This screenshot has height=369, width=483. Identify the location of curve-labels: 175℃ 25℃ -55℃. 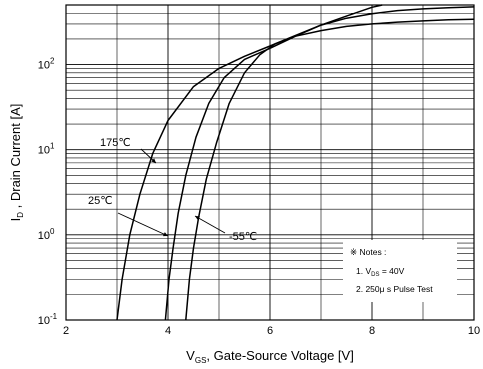
(172, 190).